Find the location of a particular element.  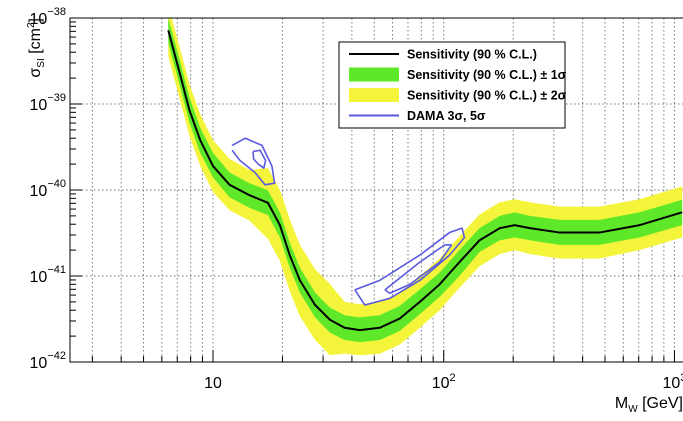

x-tick-label: 10² is located at coordinates (444, 382).